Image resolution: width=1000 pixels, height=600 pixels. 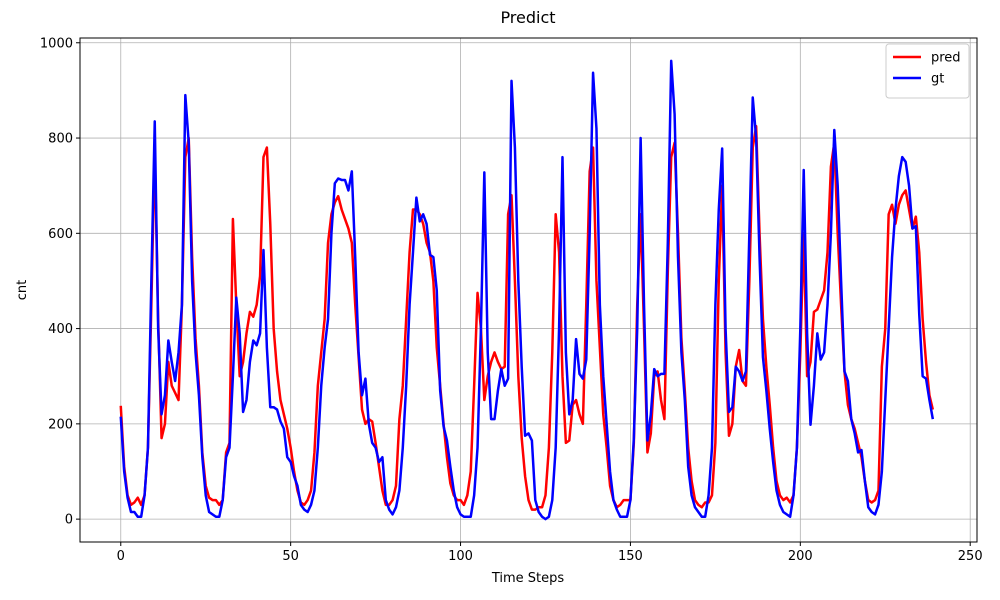 I want to click on x-tick-label: 100, so click(x=460, y=556).